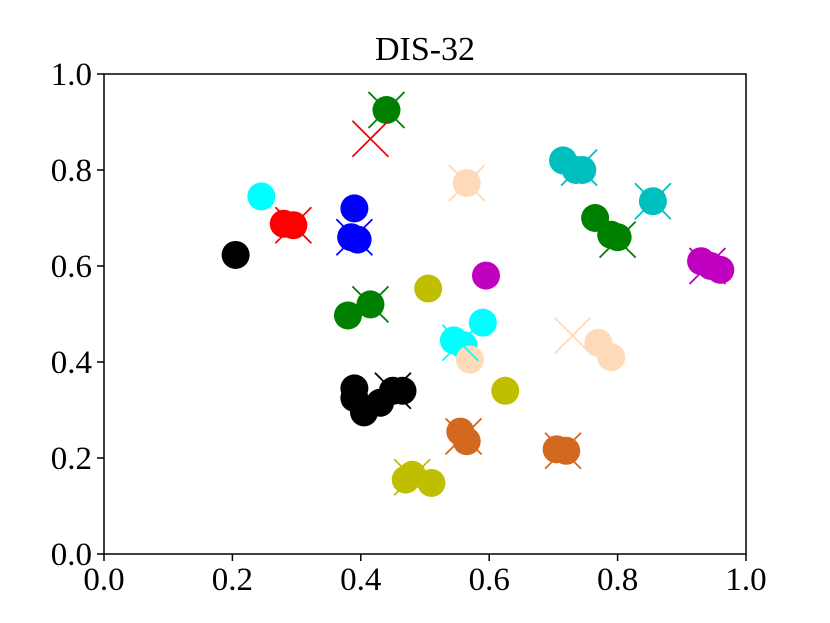  I want to click on y-tick-label: 0.2, so click(71, 459).